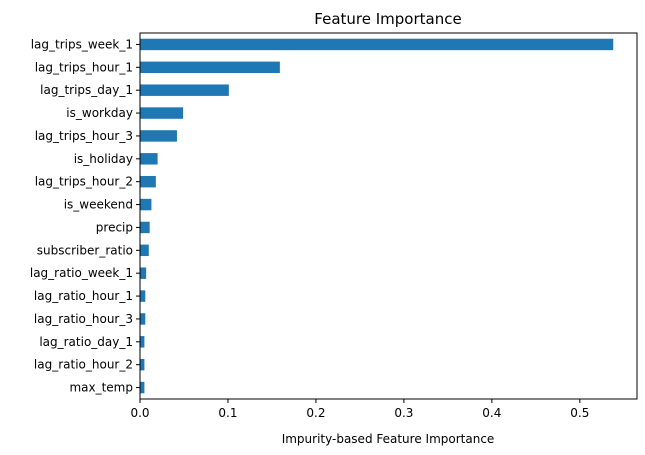 The width and height of the screenshot is (645, 455). What do you see at coordinates (84, 136) in the screenshot?
I see `y-tick-label: lag_trips_hour_3` at bounding box center [84, 136].